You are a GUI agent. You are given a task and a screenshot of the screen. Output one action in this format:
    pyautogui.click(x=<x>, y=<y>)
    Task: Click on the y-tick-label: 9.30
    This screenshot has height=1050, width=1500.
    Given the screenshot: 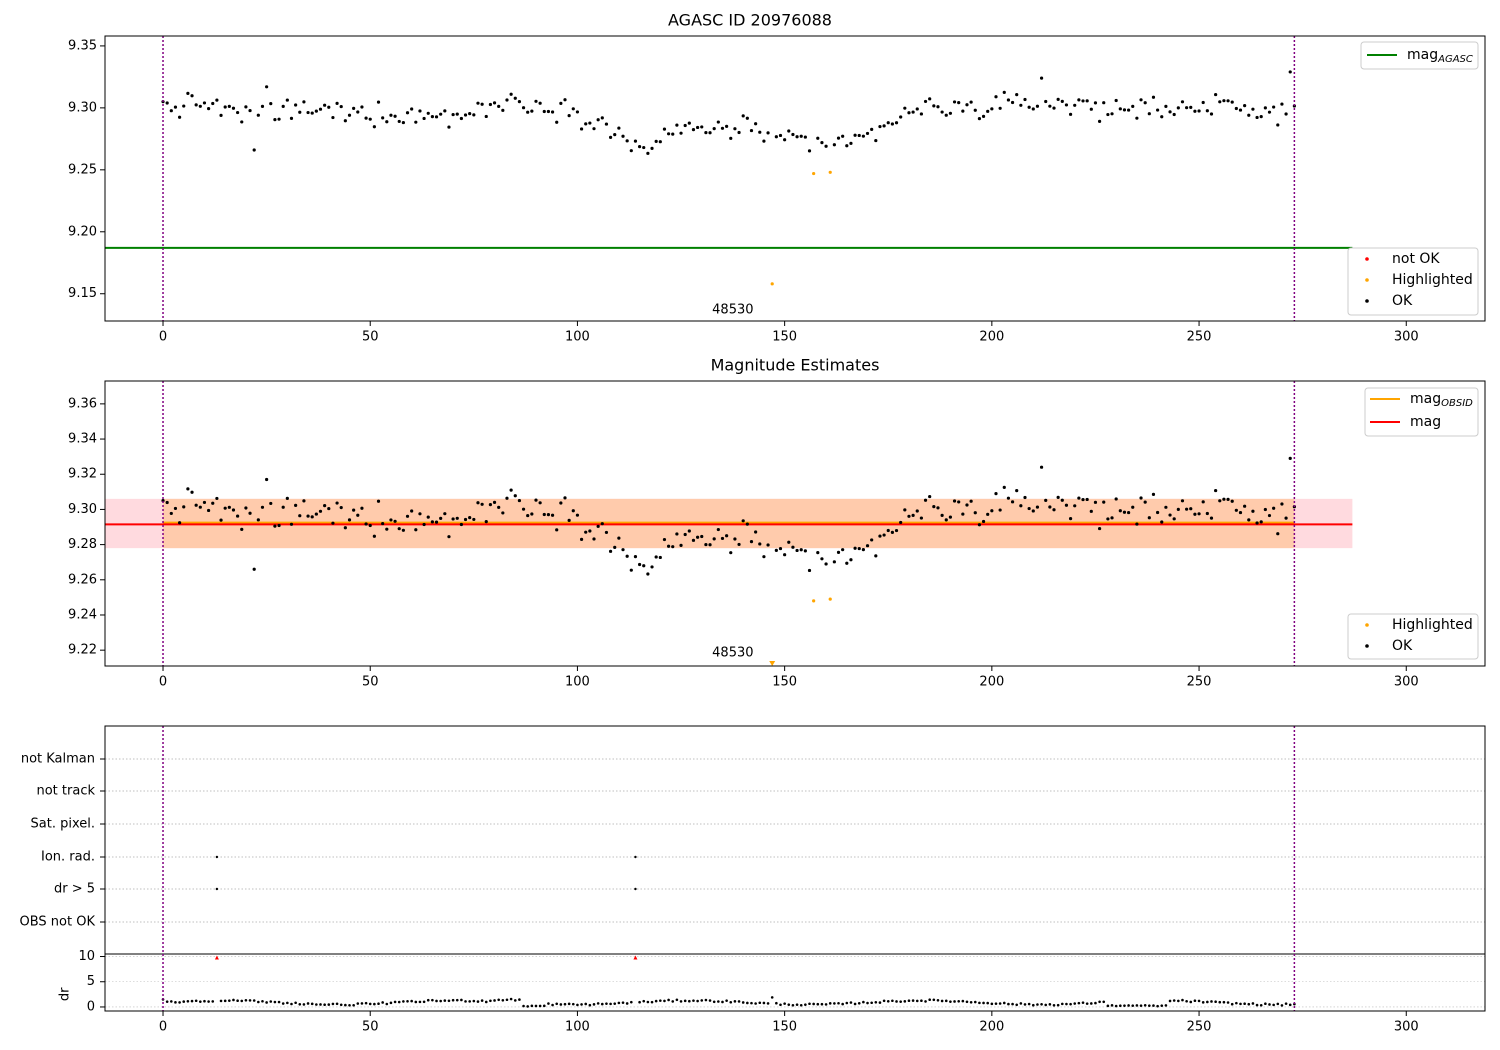 What is the action you would take?
    pyautogui.click(x=82, y=107)
    